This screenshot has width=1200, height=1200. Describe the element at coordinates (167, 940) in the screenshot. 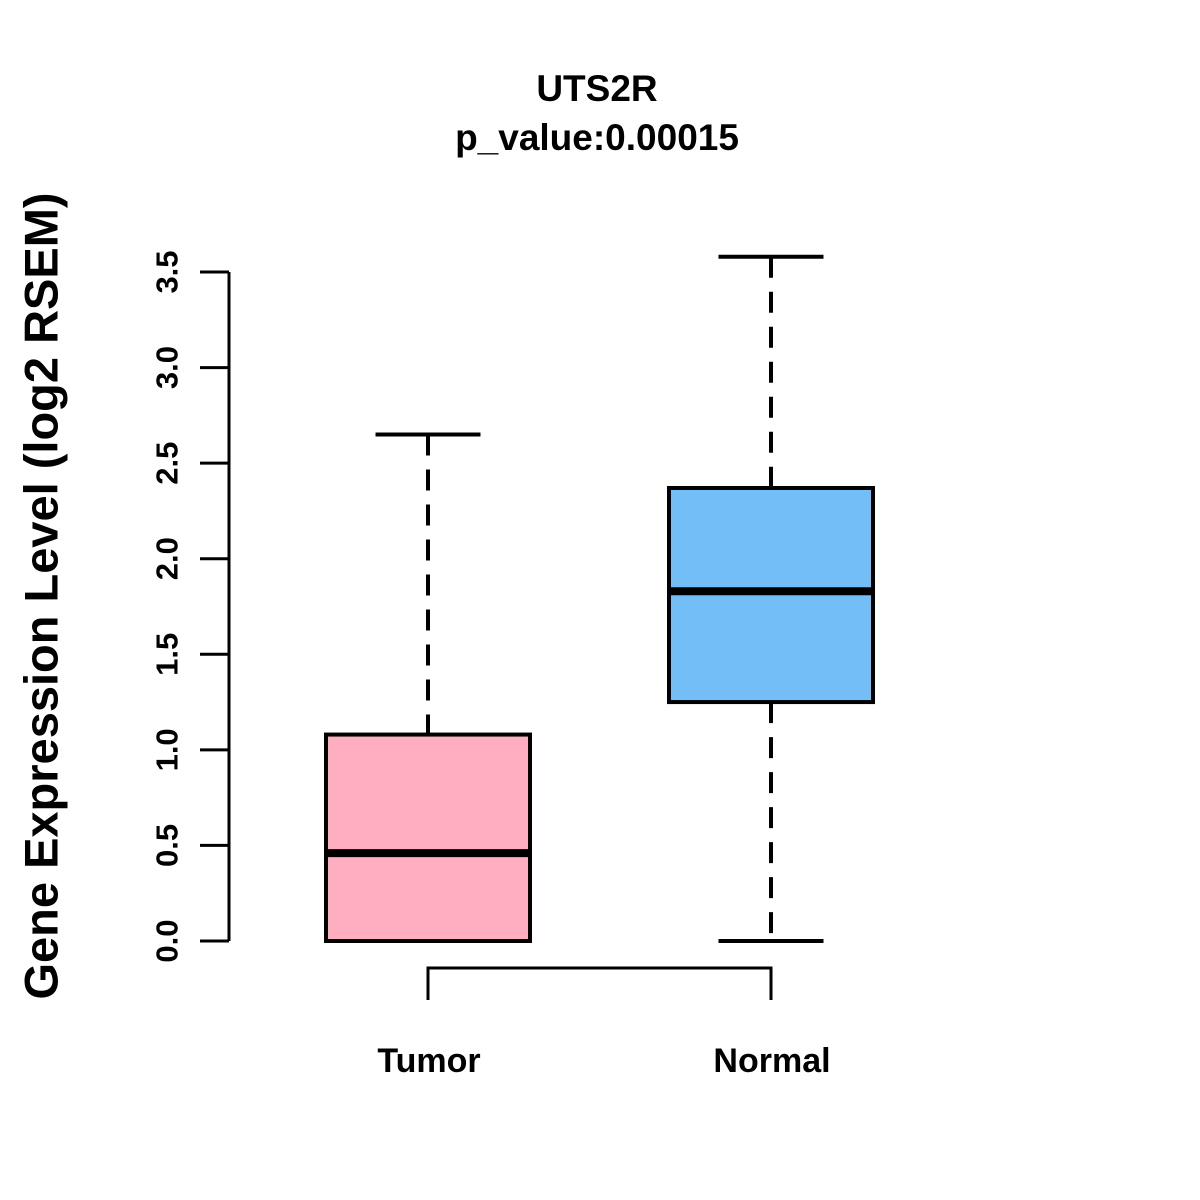

I see `y-tick-label: 0.0` at that location.